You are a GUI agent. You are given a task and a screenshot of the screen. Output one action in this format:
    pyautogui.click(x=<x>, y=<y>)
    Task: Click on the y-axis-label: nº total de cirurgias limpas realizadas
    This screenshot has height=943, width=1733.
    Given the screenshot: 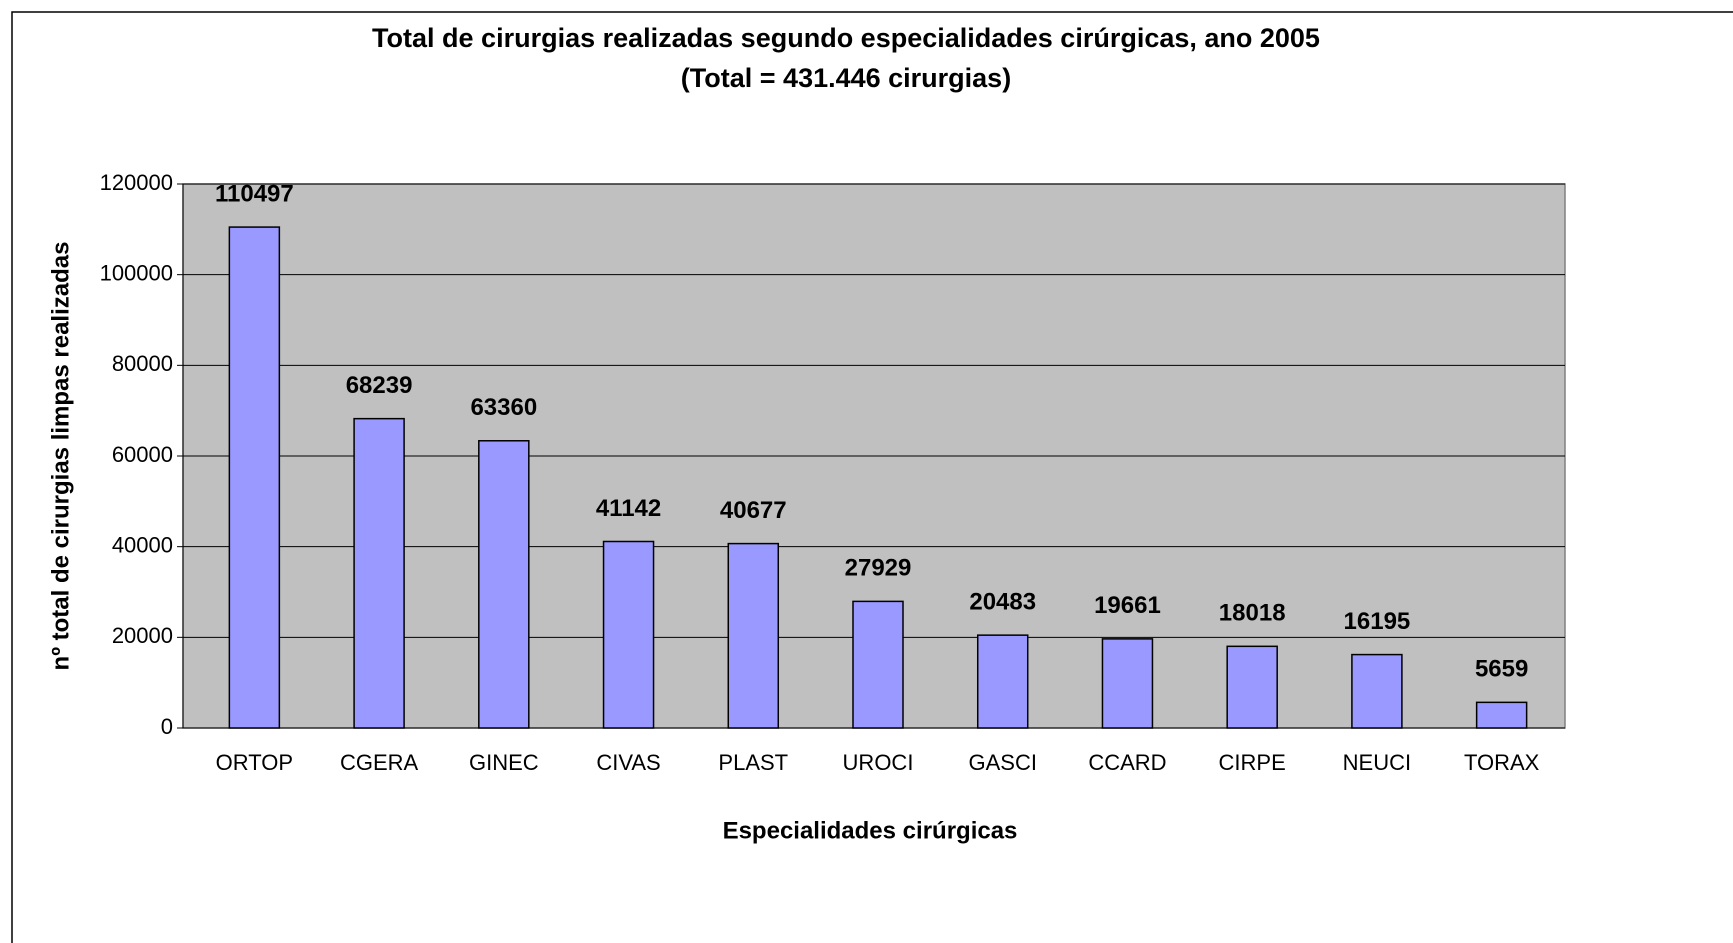 What is the action you would take?
    pyautogui.click(x=60, y=456)
    